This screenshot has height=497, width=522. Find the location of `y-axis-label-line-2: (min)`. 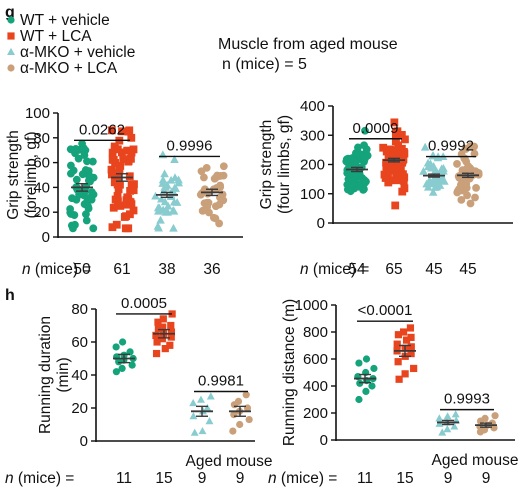

y-axis-label-line-2: (min) is located at coordinates (63, 374).